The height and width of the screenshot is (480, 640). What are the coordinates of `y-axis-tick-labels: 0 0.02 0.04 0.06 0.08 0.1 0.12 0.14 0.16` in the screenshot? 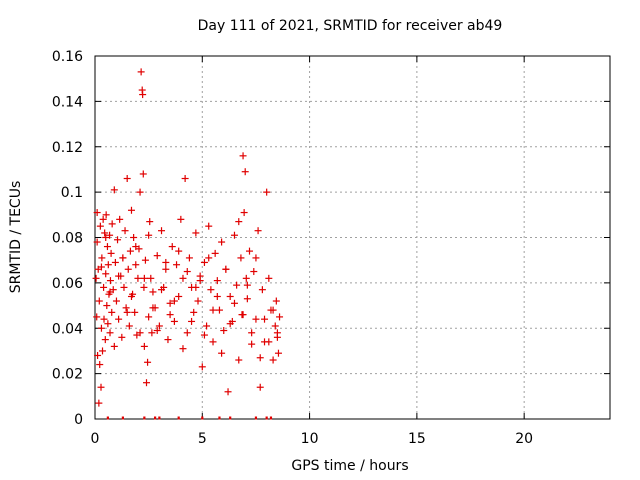 It's located at (67, 238).